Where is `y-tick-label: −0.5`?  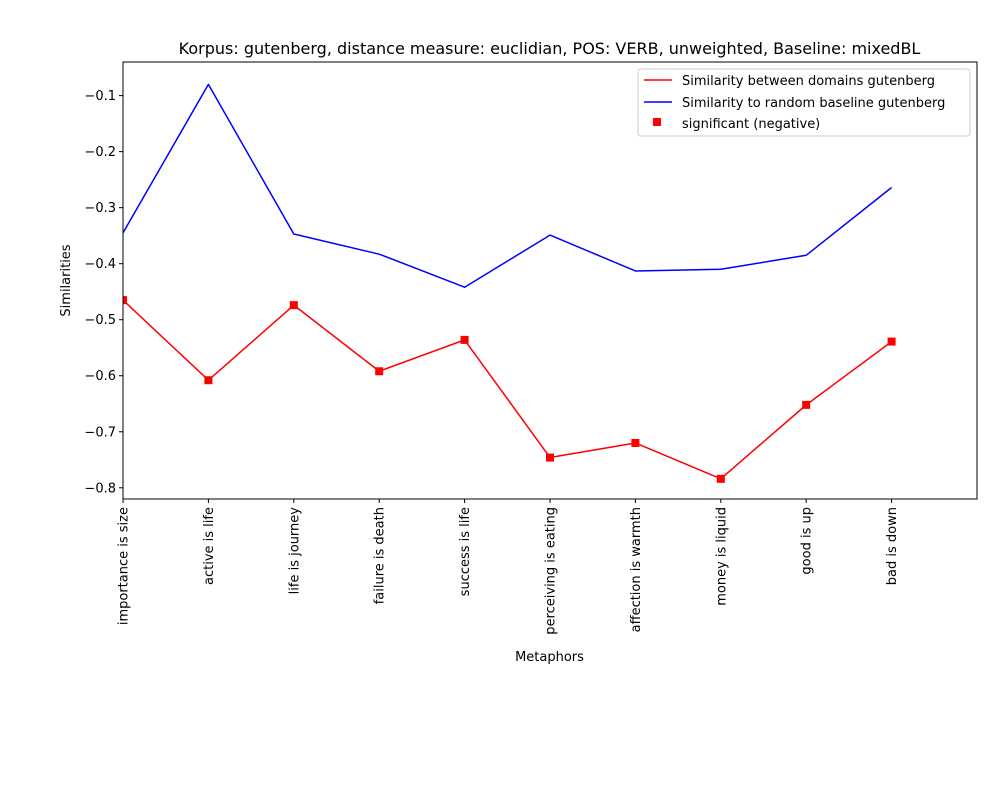
y-tick-label: −0.5 is located at coordinates (100, 320).